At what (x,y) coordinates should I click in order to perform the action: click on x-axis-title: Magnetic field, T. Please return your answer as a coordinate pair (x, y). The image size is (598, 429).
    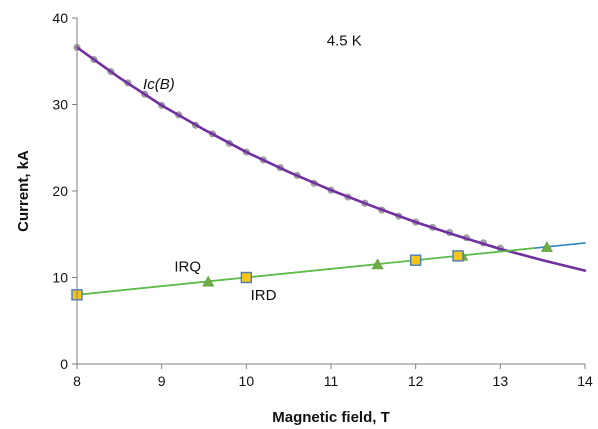
    Looking at the image, I should click on (331, 417).